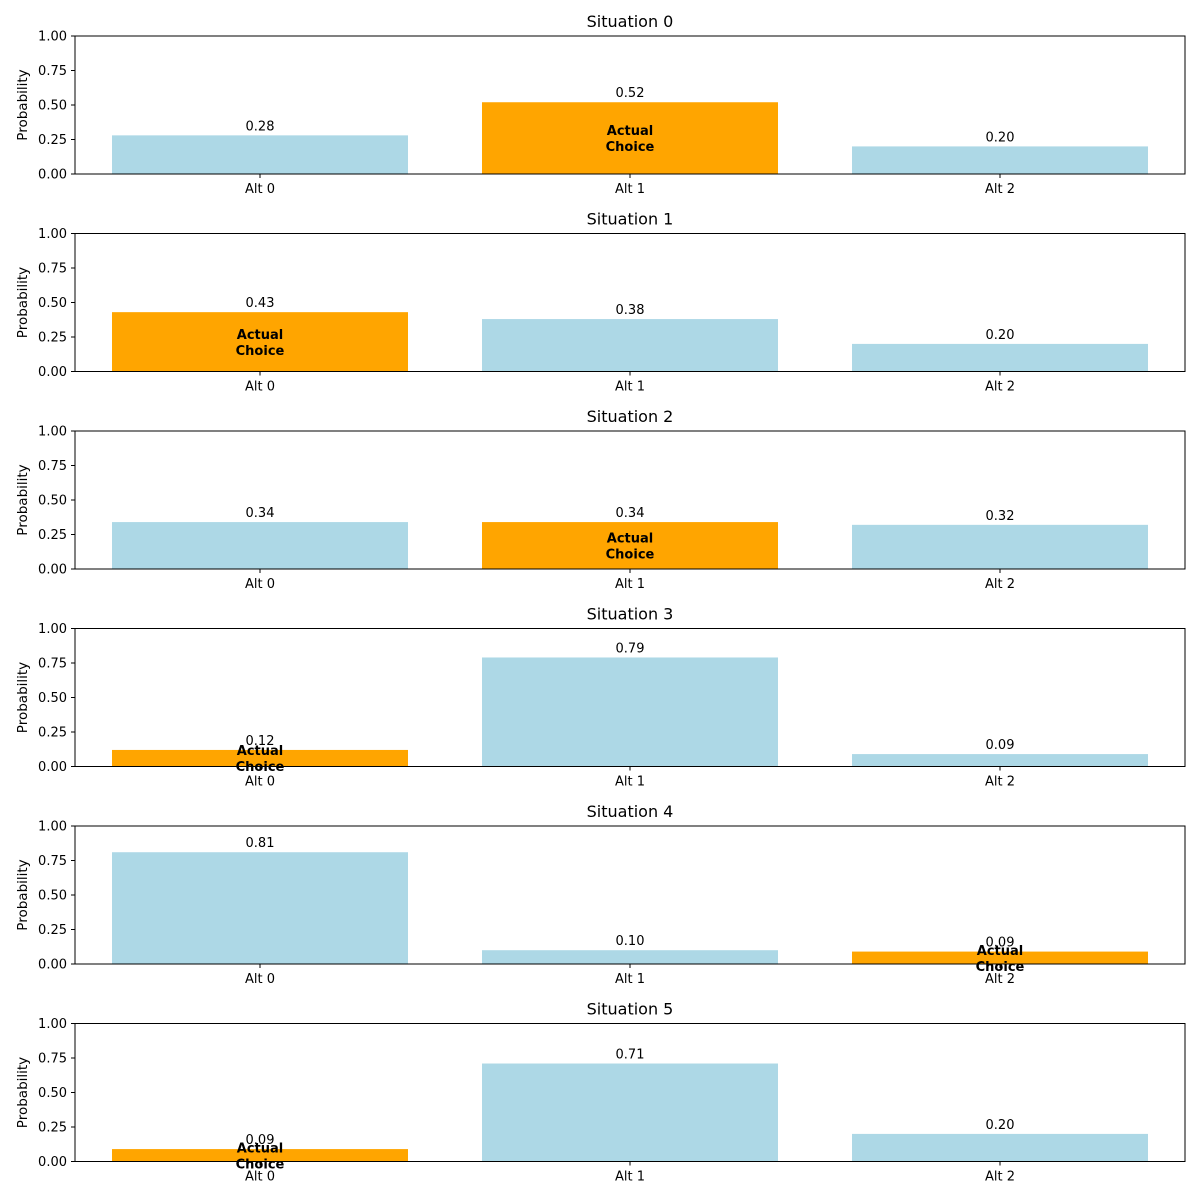 The width and height of the screenshot is (1200, 1200). I want to click on bar-value-label: 0.32, so click(1000, 516).